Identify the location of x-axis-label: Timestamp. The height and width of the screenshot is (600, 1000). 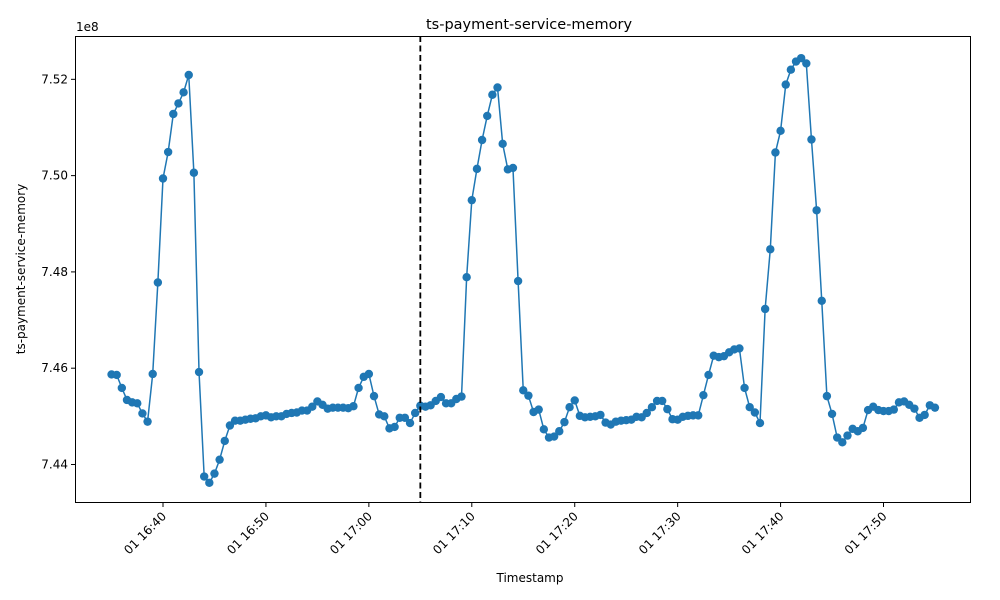
(530, 578).